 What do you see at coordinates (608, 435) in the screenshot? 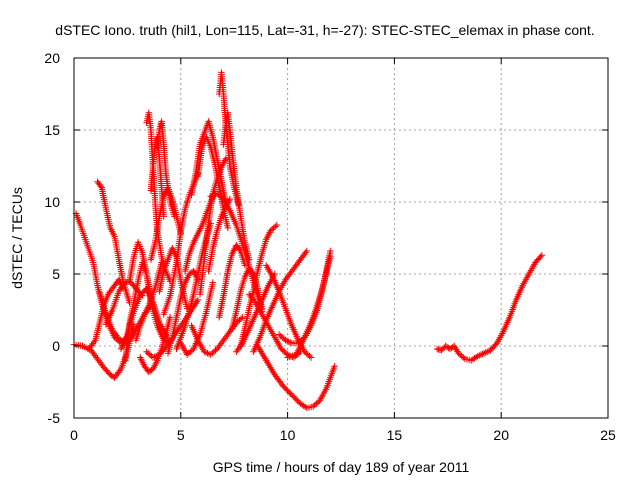
I see `x-tick-label: 25` at bounding box center [608, 435].